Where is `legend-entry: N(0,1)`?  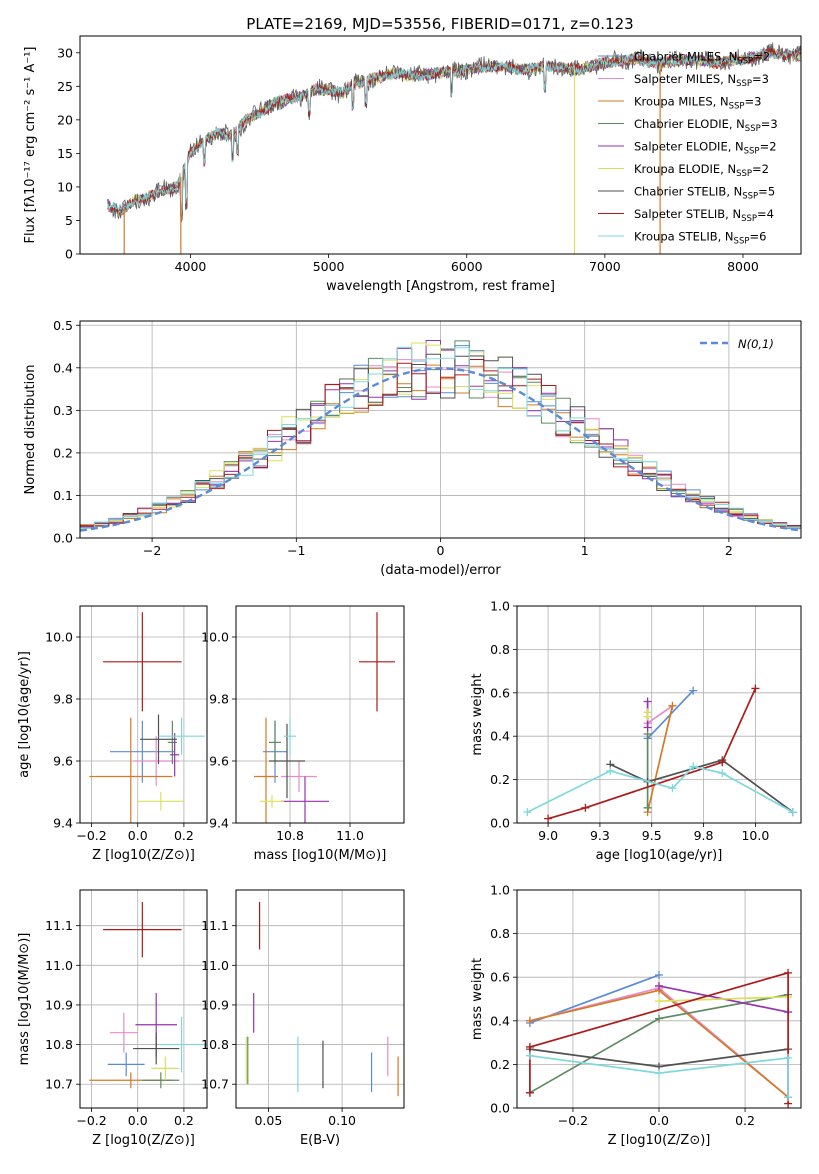
legend-entry: N(0,1) is located at coordinates (756, 344).